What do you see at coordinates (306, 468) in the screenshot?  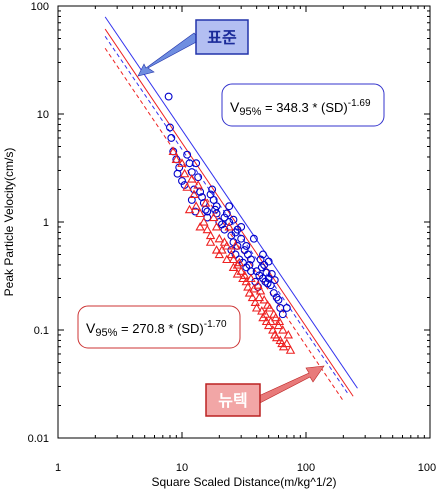 I see `x-tick-label: 100` at bounding box center [306, 468].